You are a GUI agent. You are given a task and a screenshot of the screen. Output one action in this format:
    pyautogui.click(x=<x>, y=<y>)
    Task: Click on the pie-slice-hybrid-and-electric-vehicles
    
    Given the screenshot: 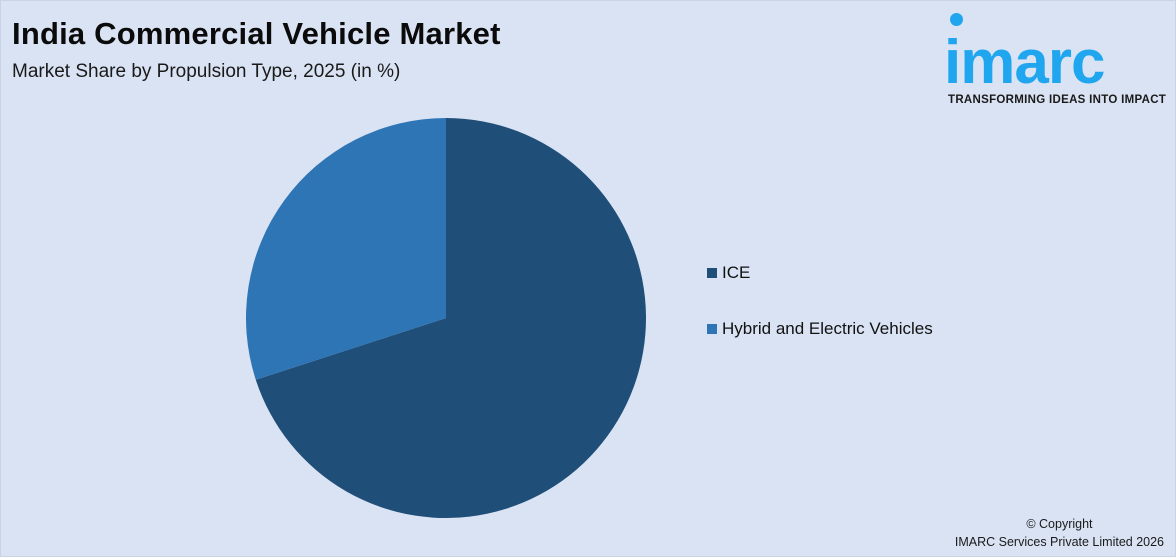 What is the action you would take?
    pyautogui.click(x=346, y=249)
    